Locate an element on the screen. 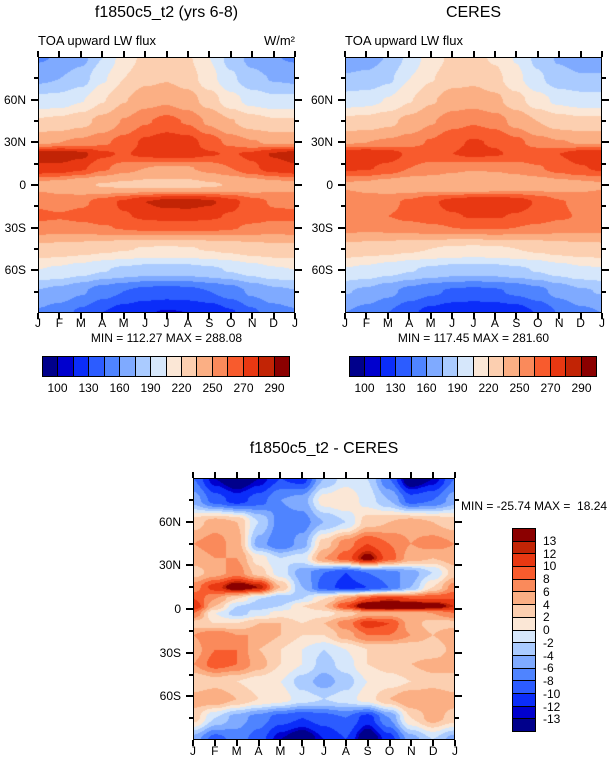 The height and width of the screenshot is (768, 610). colorbar-label: 220 is located at coordinates (181, 388).